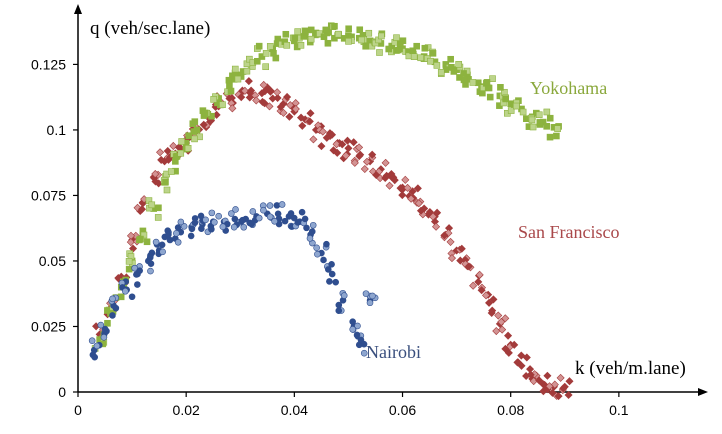 The height and width of the screenshot is (434, 722). What do you see at coordinates (294, 410) in the screenshot?
I see `x-tick-label: 0.04` at bounding box center [294, 410].